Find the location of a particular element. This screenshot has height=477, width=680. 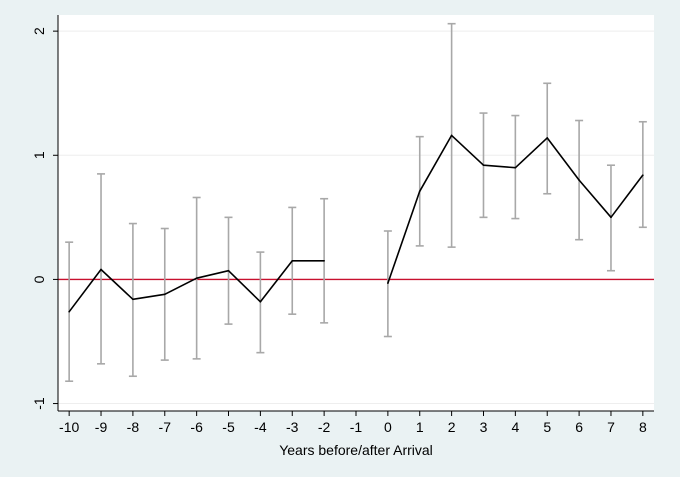

x-tick-label--7: -7 is located at coordinates (165, 427).